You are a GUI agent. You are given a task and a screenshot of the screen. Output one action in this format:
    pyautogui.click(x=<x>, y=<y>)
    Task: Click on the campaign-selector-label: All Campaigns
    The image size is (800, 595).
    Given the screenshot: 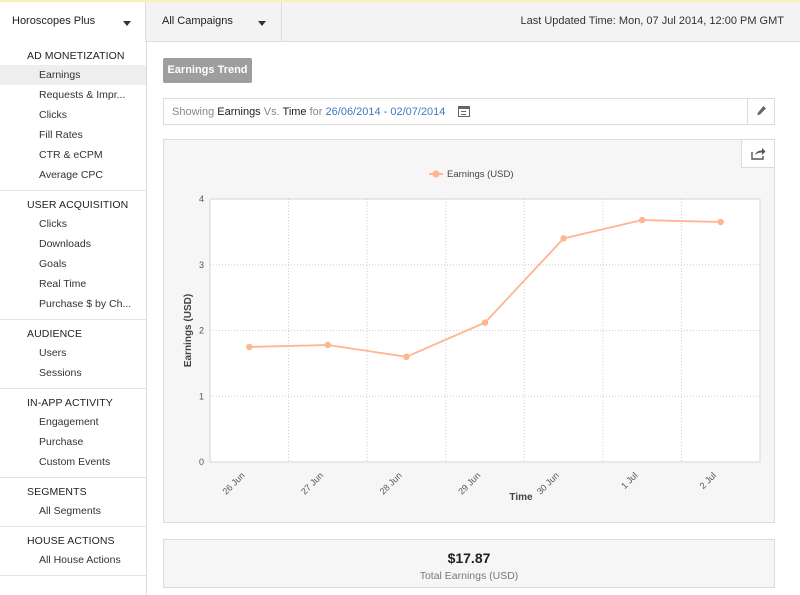 What is the action you would take?
    pyautogui.click(x=197, y=21)
    